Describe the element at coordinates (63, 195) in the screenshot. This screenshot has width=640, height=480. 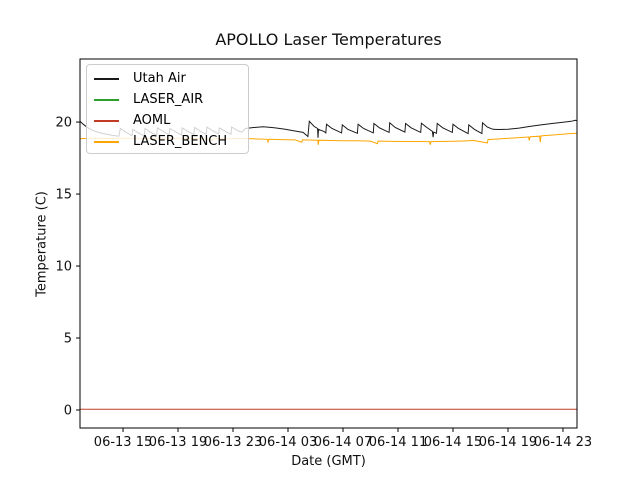
I see `y-tick-label: 15` at that location.